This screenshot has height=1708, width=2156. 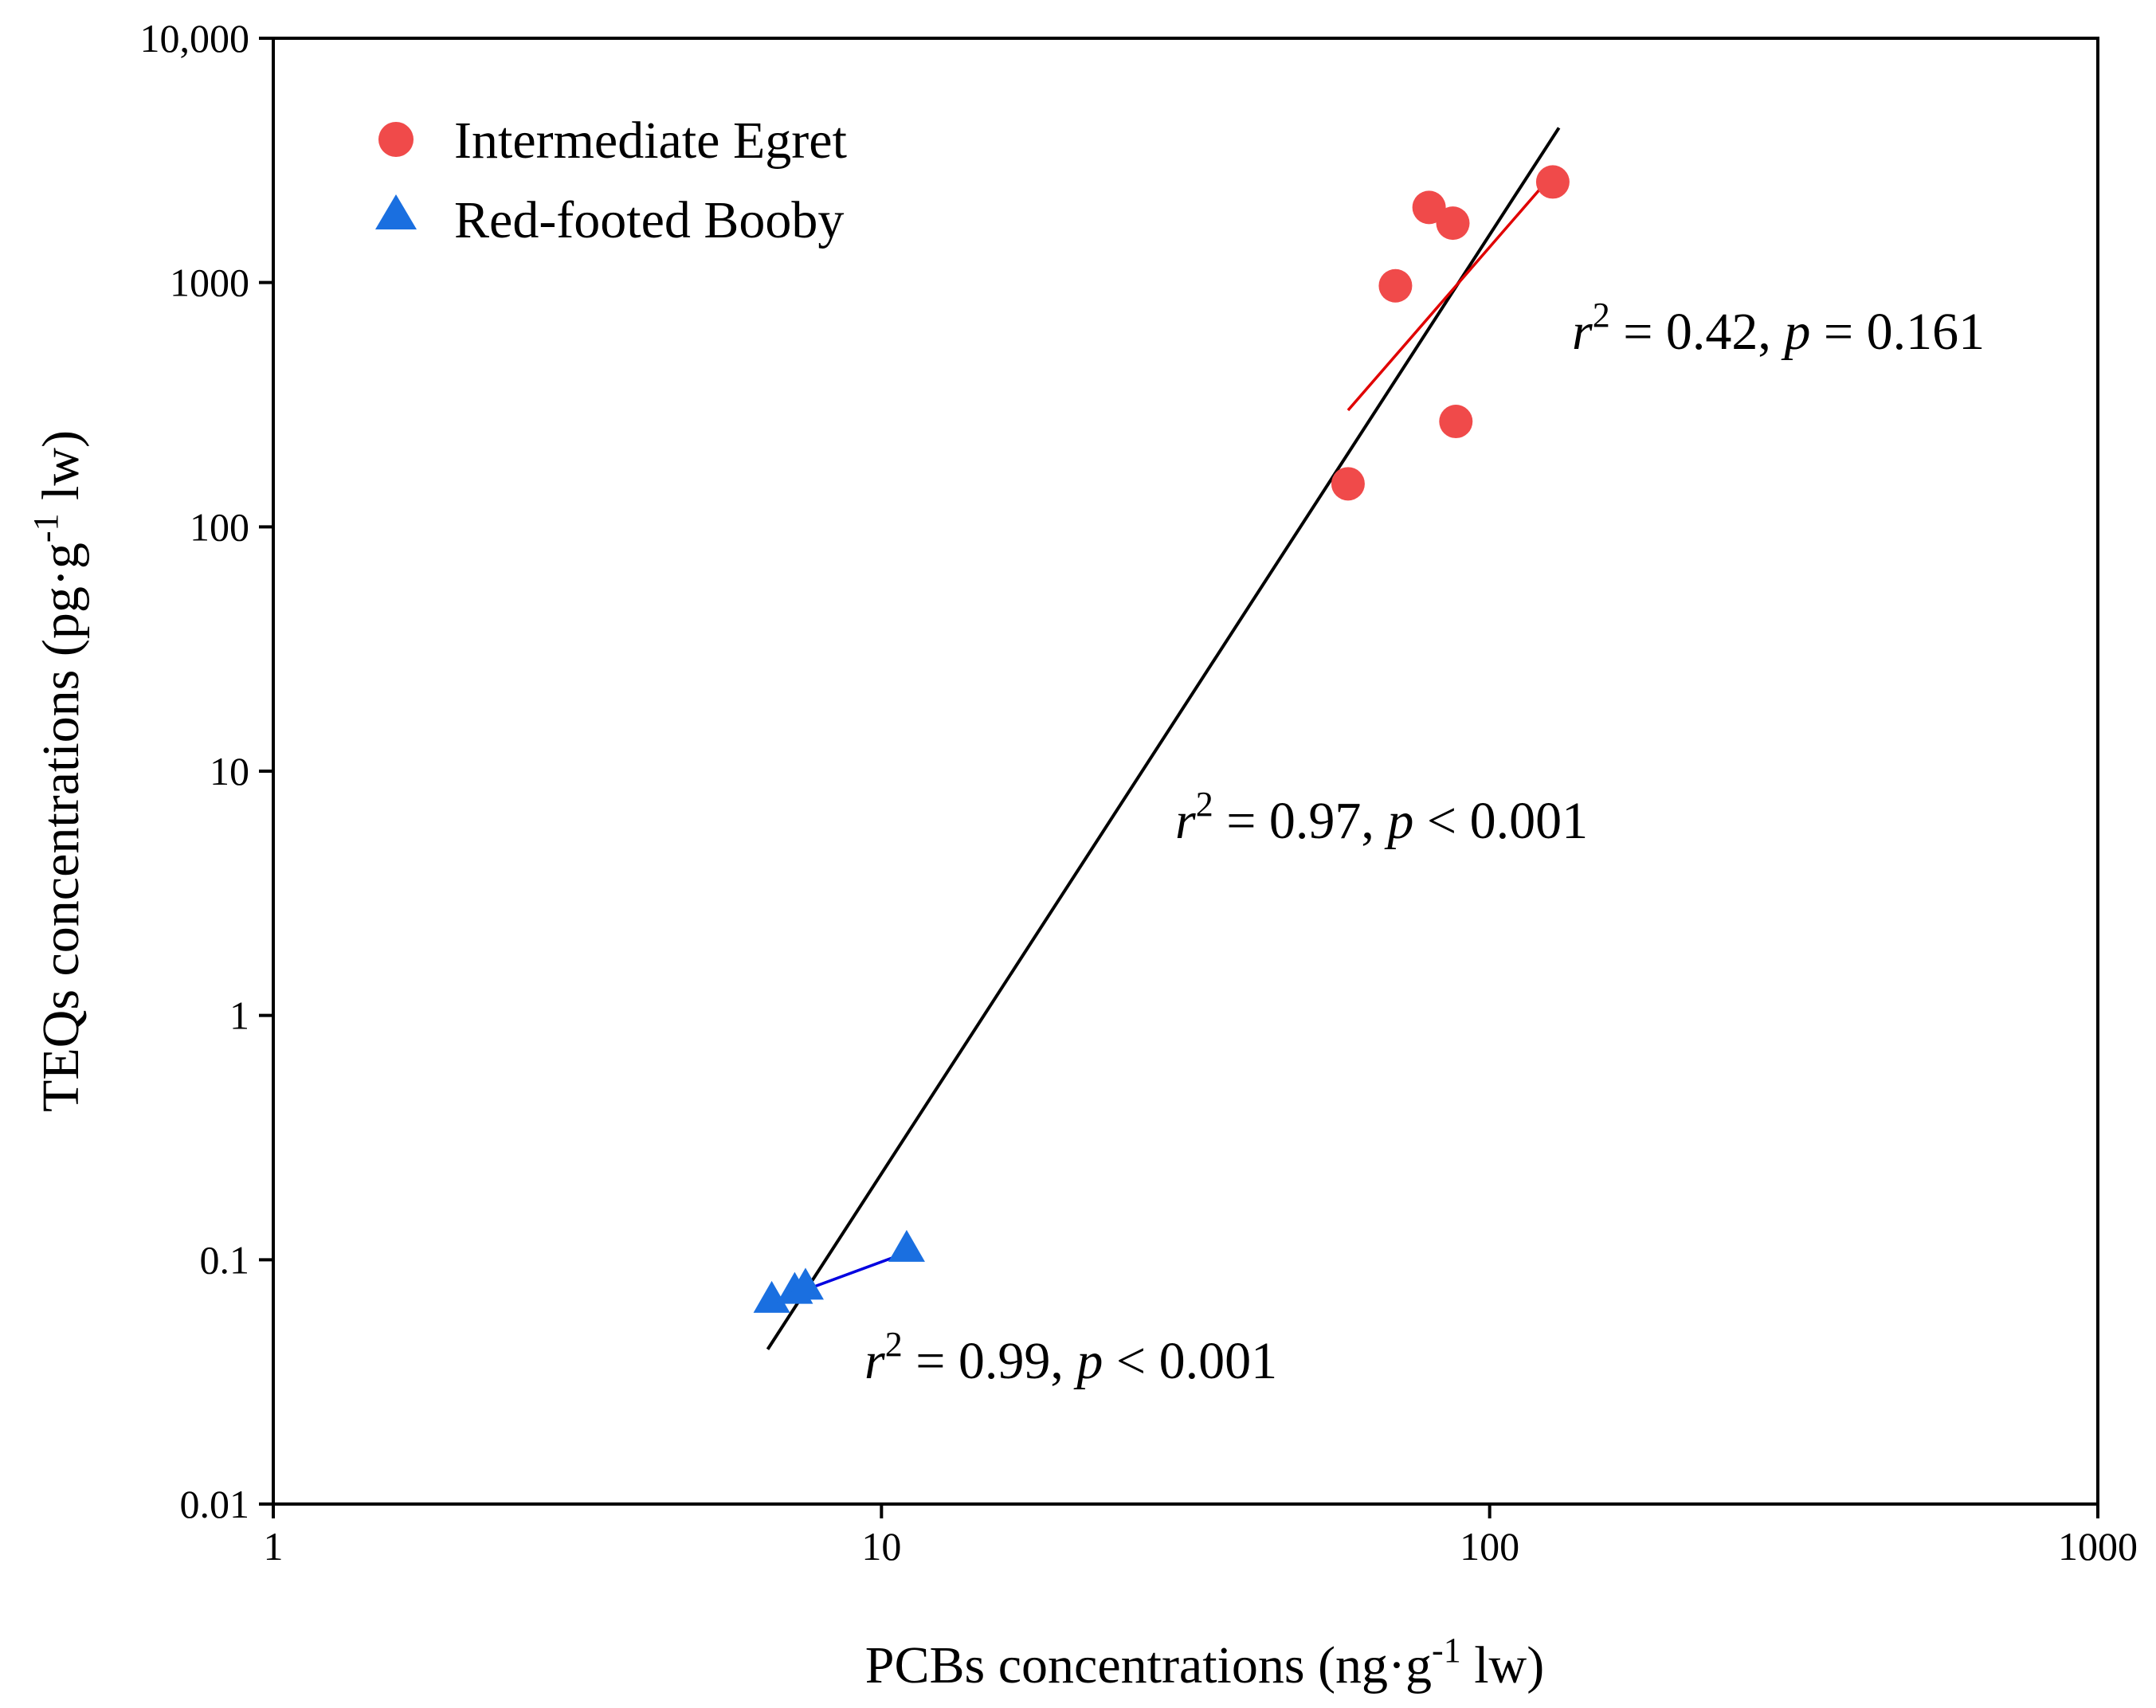 I want to click on y-tick-label: 1, so click(x=239, y=1016).